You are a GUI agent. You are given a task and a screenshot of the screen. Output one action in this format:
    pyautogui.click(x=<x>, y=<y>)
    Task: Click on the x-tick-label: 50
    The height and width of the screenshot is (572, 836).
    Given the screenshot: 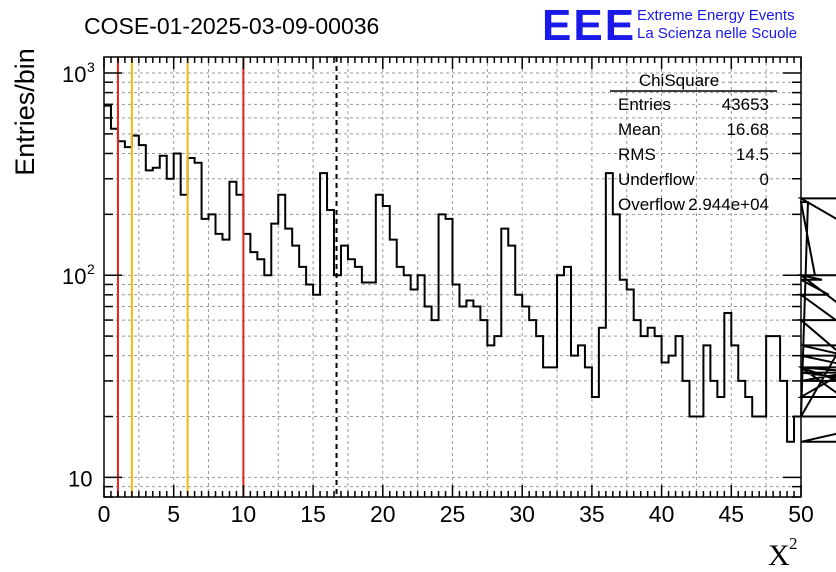 What is the action you would take?
    pyautogui.click(x=801, y=514)
    